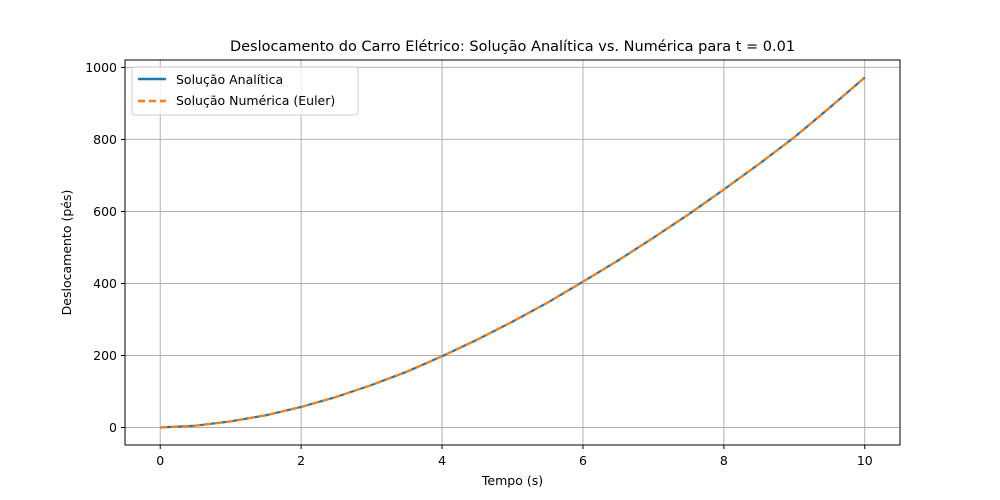  Describe the element at coordinates (512, 480) in the screenshot. I see `x-axis-label: Tempo (s)` at that location.